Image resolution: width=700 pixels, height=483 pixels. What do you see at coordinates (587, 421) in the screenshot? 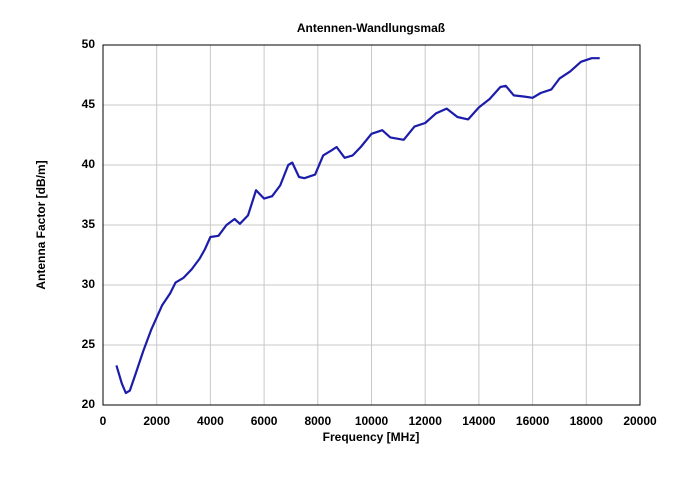
I see `x-tick-label: 18000` at bounding box center [587, 421].